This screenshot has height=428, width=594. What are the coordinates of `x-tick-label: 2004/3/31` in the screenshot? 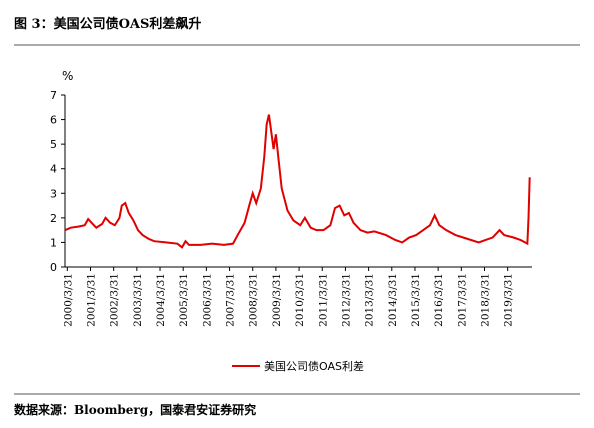 It's located at (161, 300).